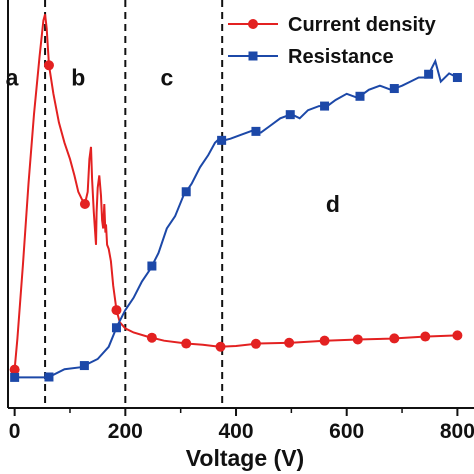 The image size is (474, 474). What do you see at coordinates (125, 431) in the screenshot?
I see `x-tick-label: 200` at bounding box center [125, 431].